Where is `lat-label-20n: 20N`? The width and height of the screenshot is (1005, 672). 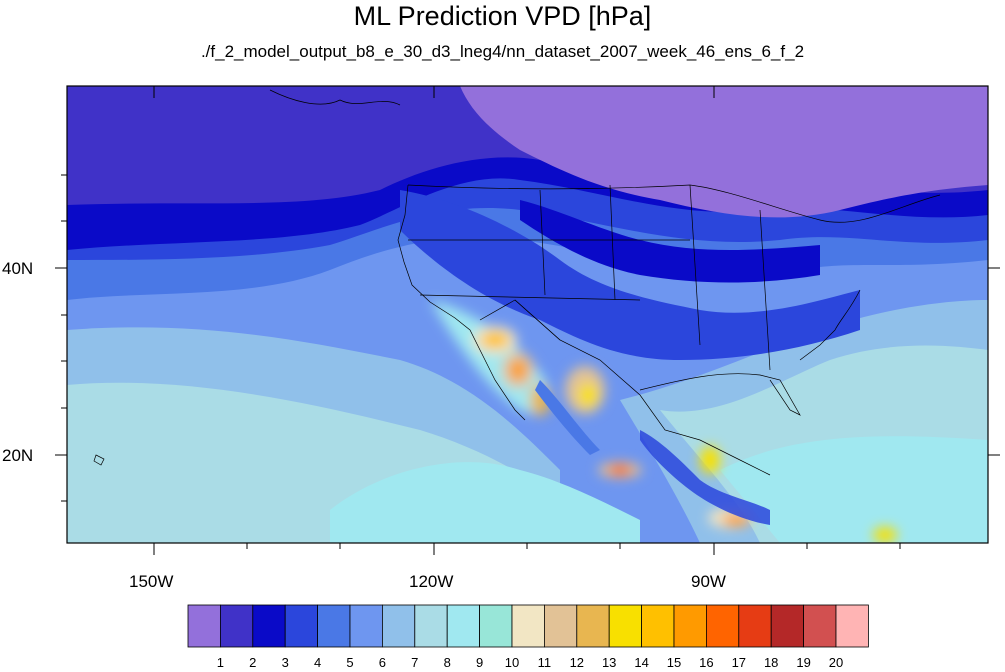
lat-label-20n: 20N is located at coordinates (18, 455).